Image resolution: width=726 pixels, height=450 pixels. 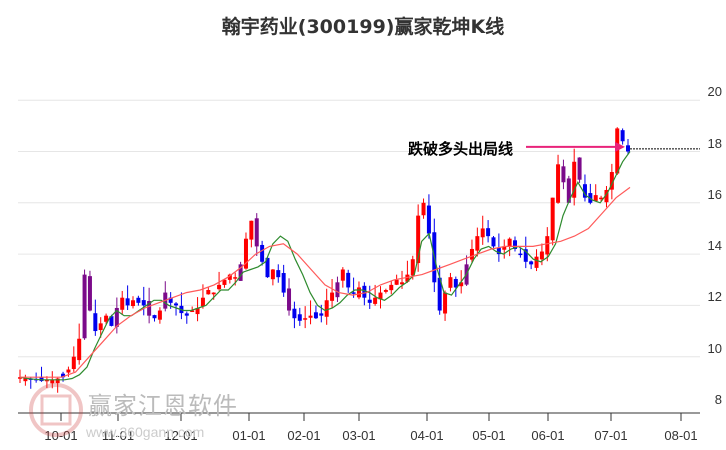 I want to click on x-tick-label: 12-01, so click(x=181, y=435).